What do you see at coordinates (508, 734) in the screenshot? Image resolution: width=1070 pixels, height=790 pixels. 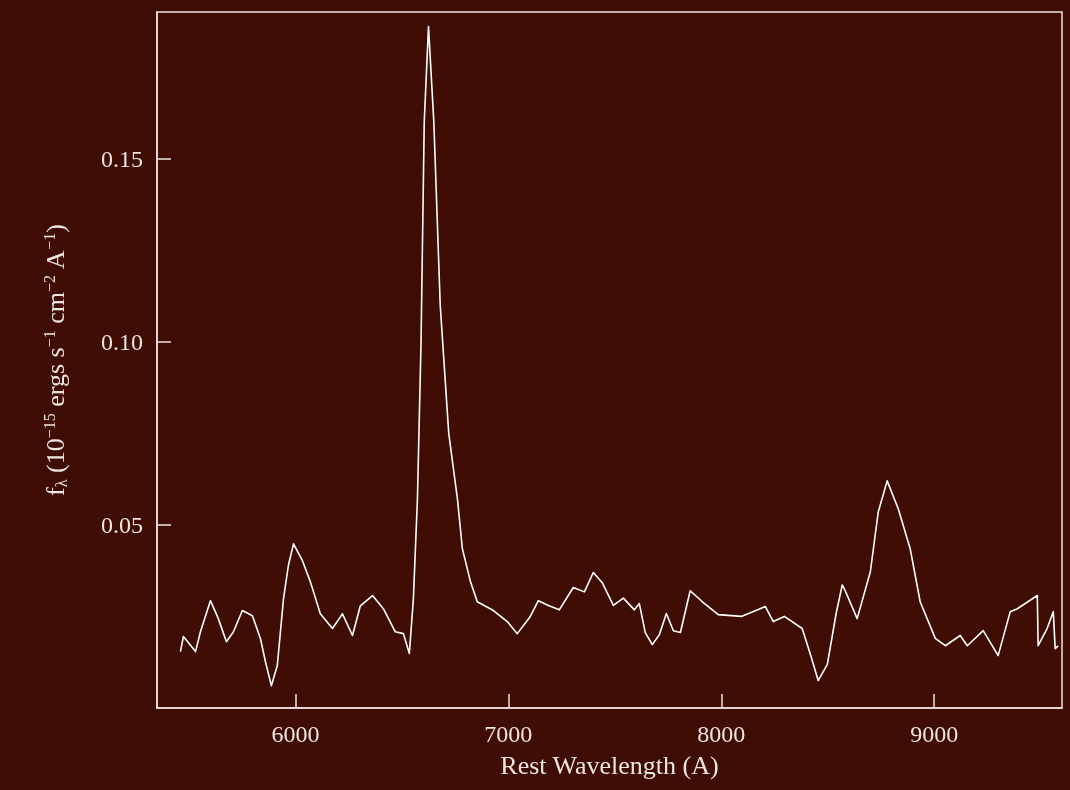 I see `x-tick-label: 7000` at bounding box center [508, 734].